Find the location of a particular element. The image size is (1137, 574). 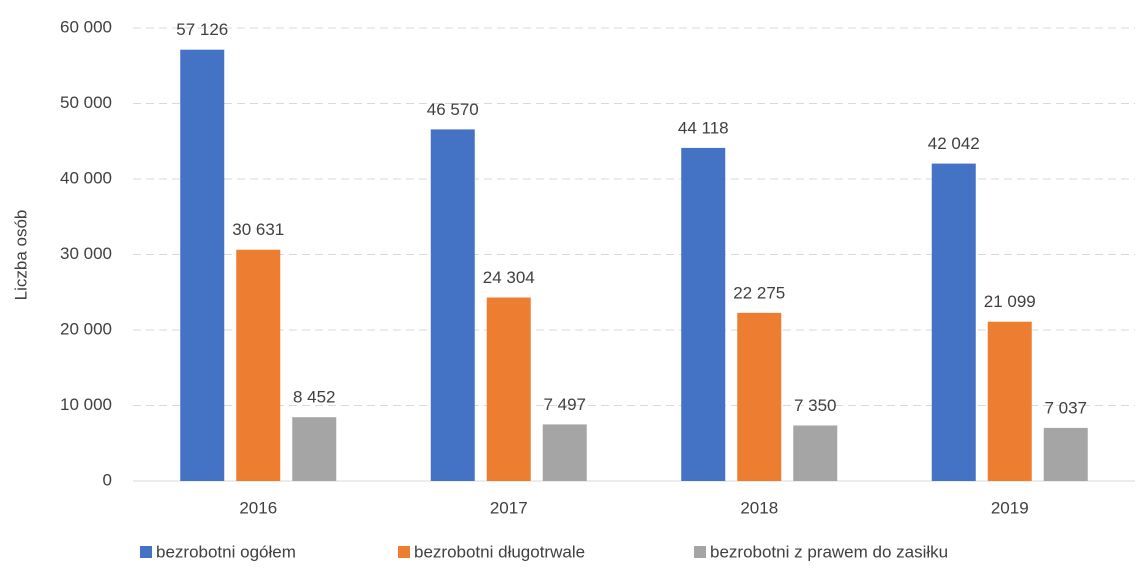

data-label: 22 275 is located at coordinates (759, 292).